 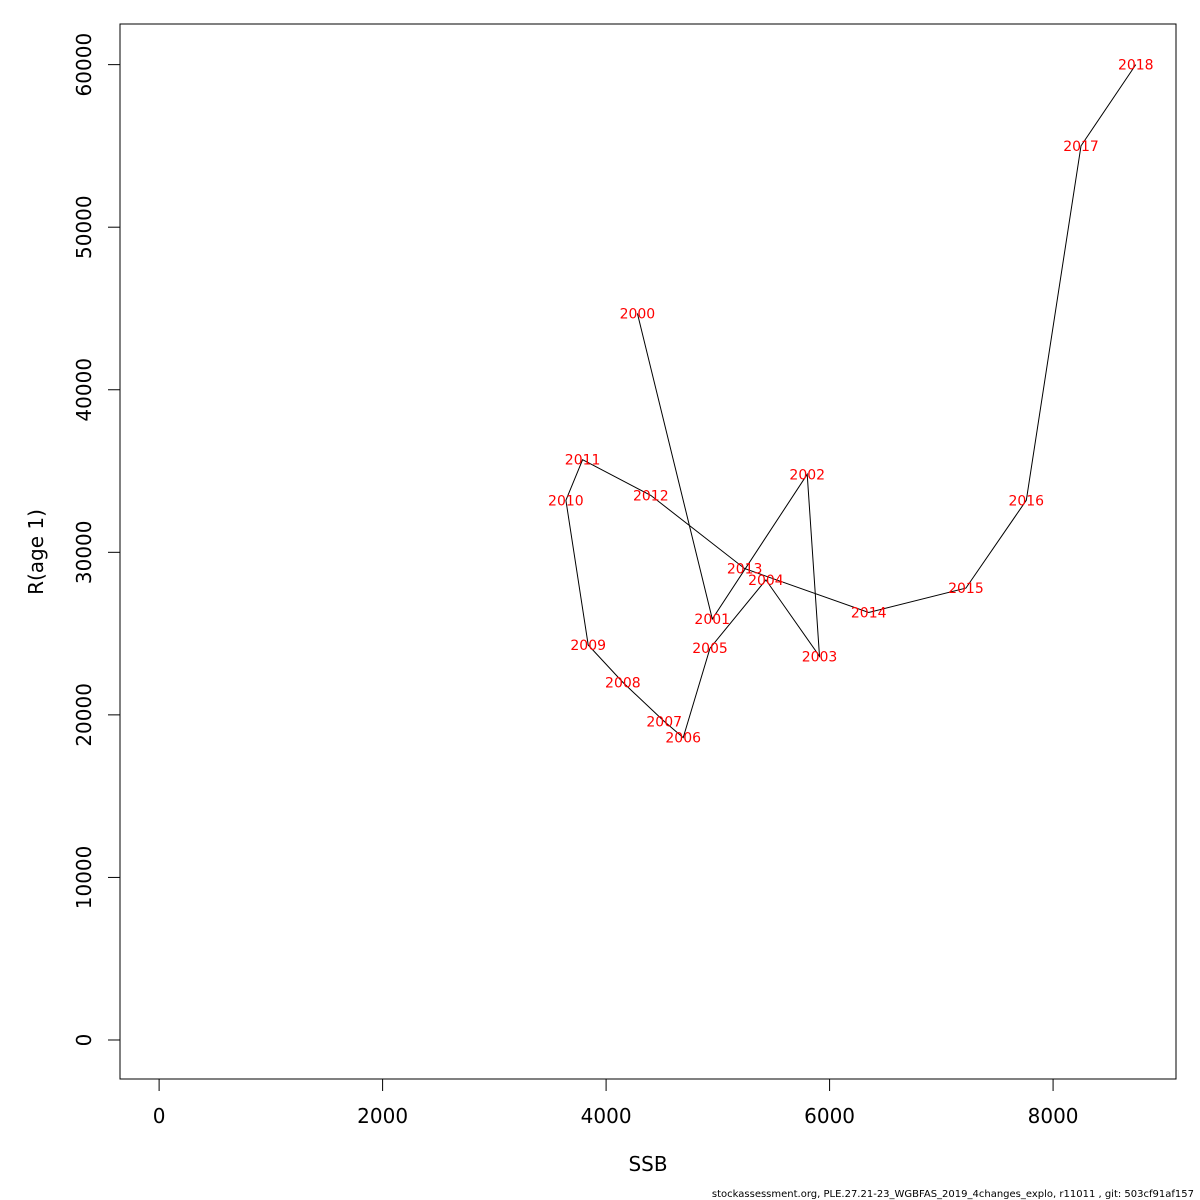 What do you see at coordinates (869, 613) in the screenshot?
I see `point-label-2014: 2014` at bounding box center [869, 613].